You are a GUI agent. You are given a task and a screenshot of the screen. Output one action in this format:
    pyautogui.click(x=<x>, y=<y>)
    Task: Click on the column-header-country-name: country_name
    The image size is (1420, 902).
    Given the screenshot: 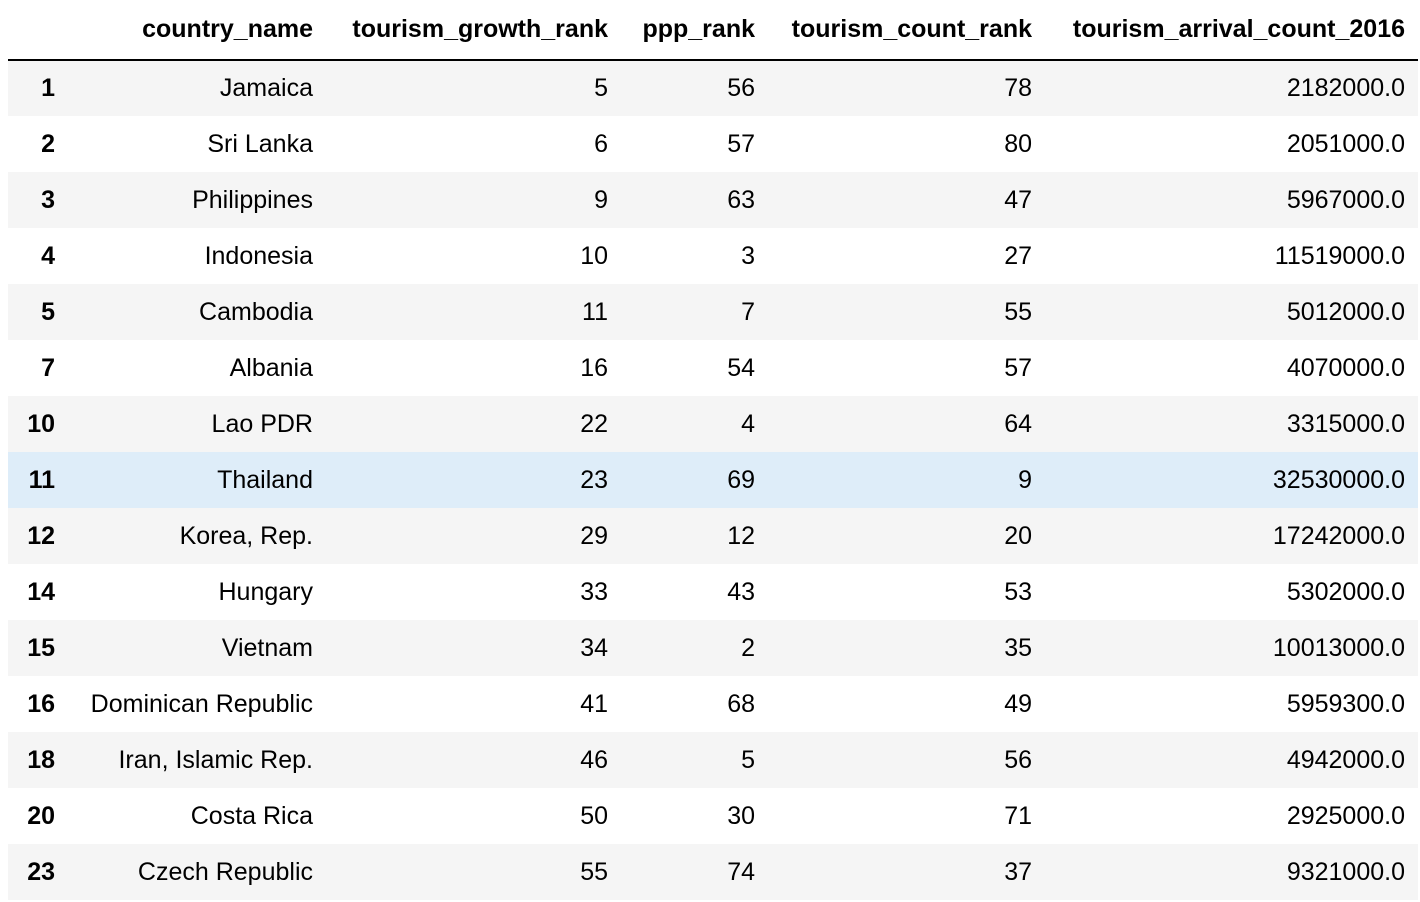 What is the action you would take?
    pyautogui.click(x=197, y=30)
    